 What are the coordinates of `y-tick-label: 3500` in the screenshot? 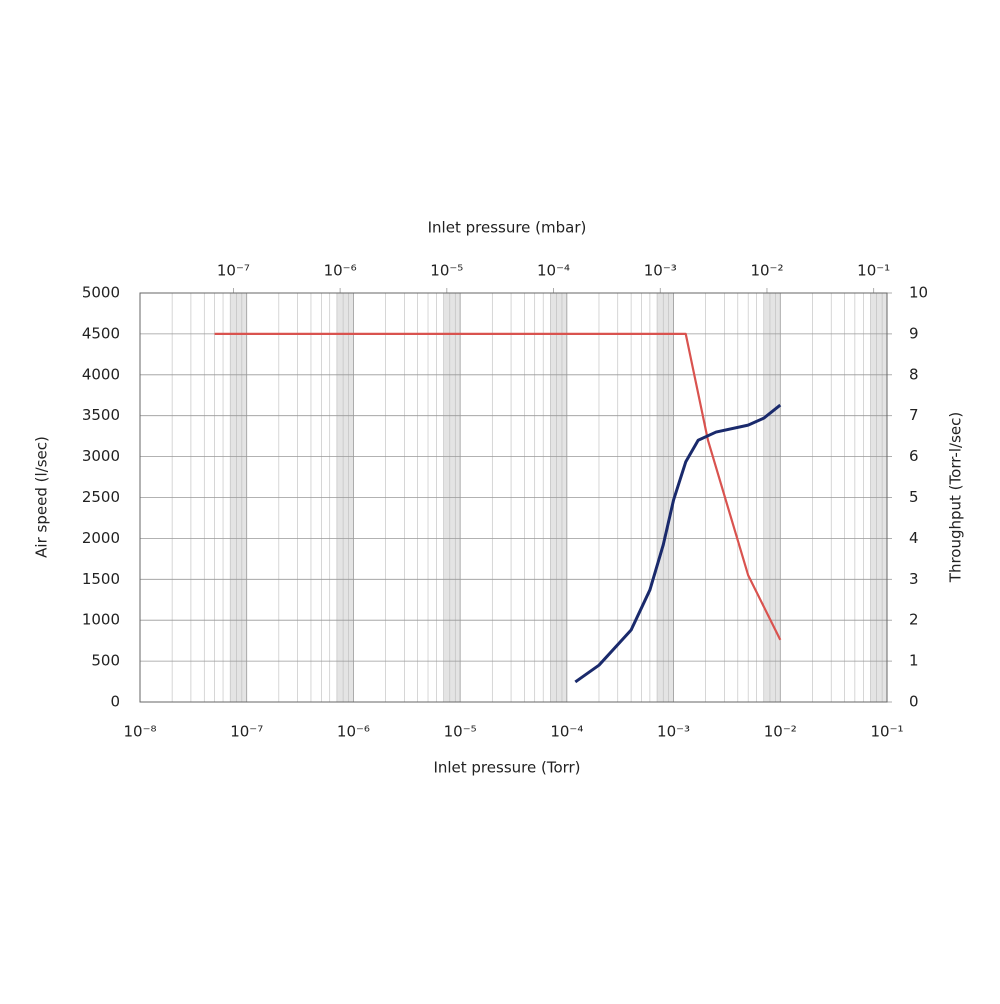 It's located at (101, 415).